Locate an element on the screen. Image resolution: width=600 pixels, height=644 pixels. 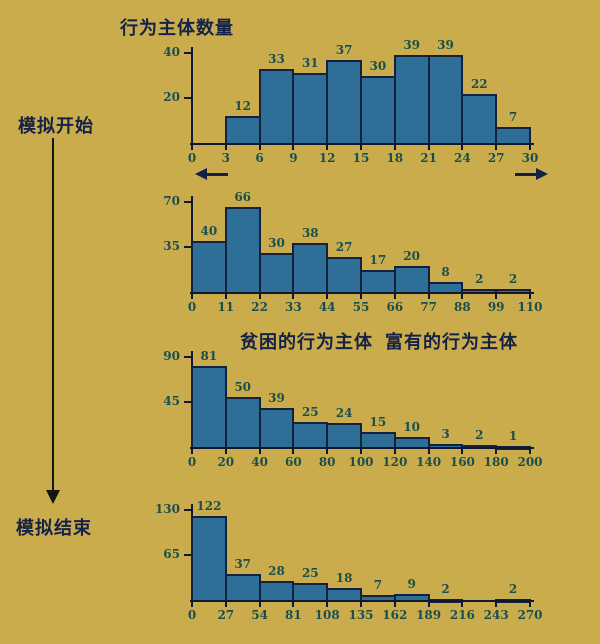
bar-value-label: 122 is located at coordinates (209, 505).